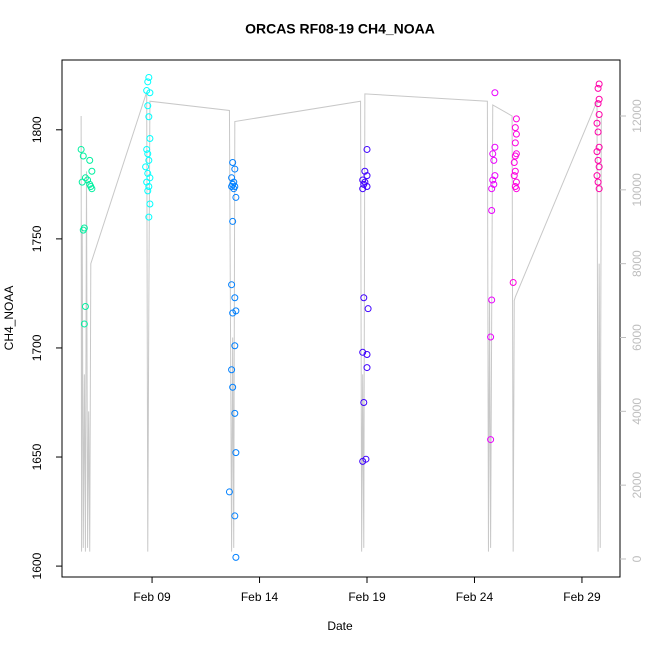 The image size is (650, 650). Describe the element at coordinates (637, 263) in the screenshot. I see `y2-tick-label: 8000` at that location.